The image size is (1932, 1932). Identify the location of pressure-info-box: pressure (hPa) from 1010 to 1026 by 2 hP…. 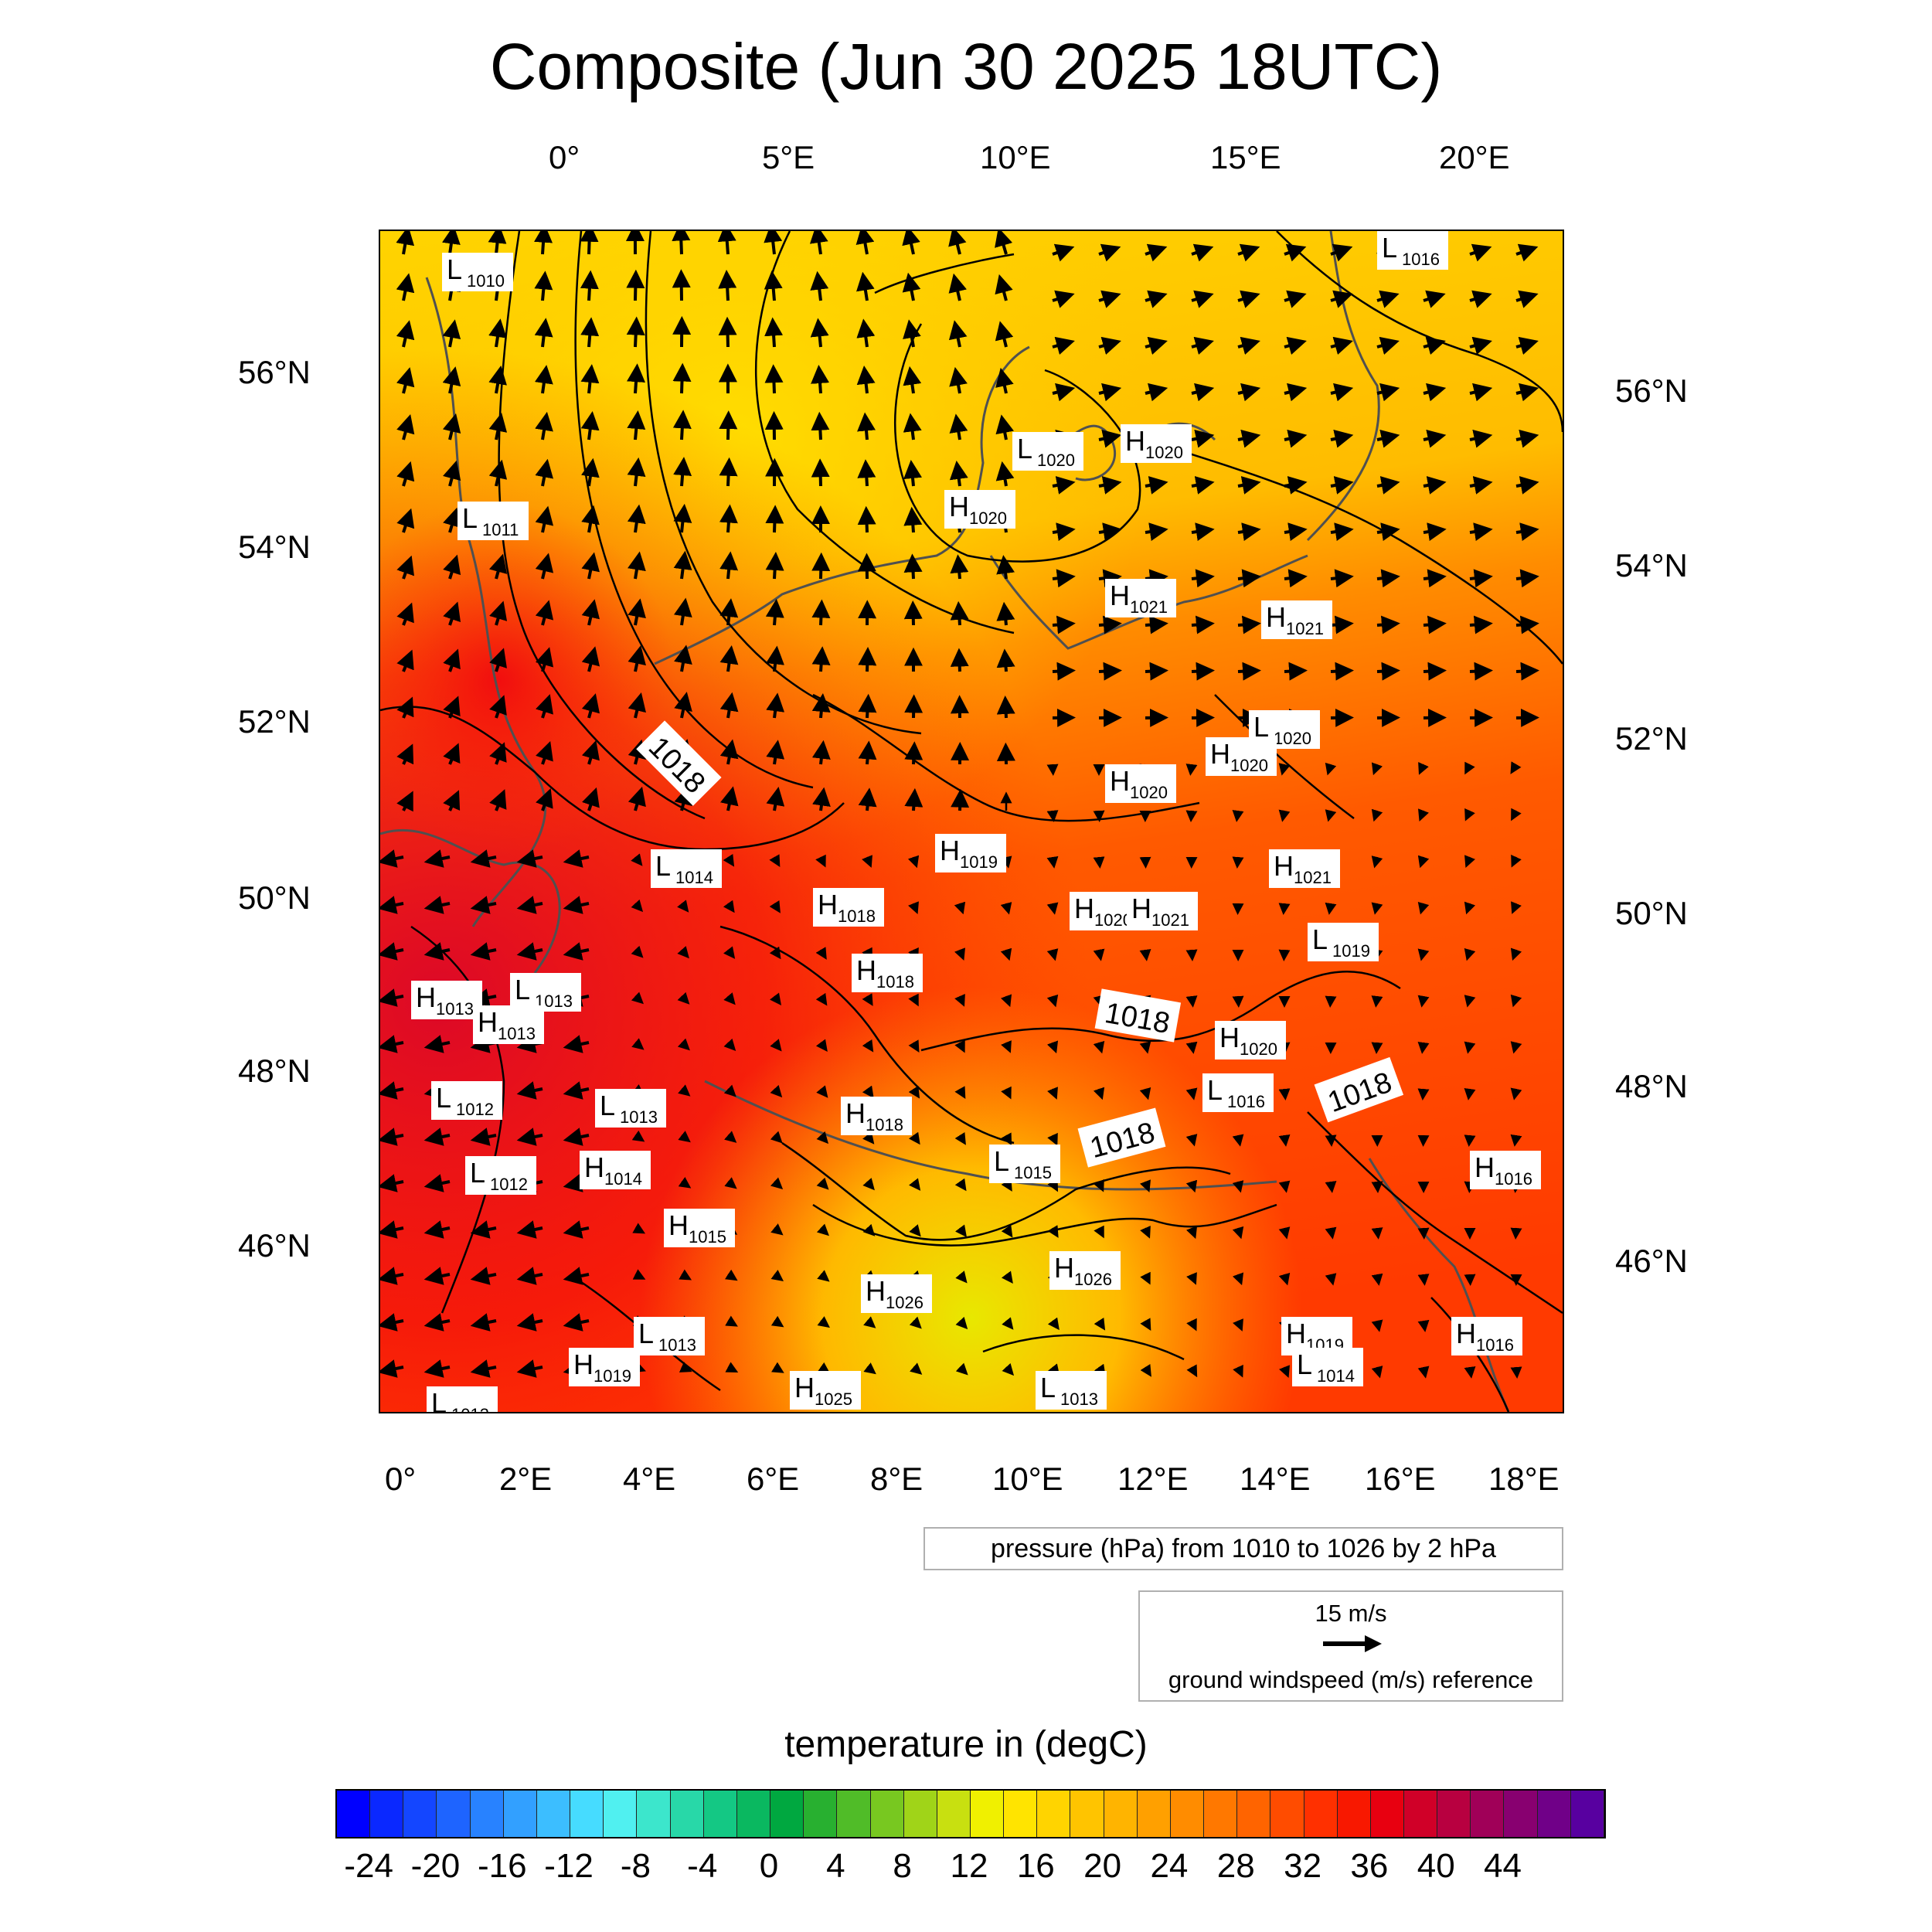
(1243, 1548).